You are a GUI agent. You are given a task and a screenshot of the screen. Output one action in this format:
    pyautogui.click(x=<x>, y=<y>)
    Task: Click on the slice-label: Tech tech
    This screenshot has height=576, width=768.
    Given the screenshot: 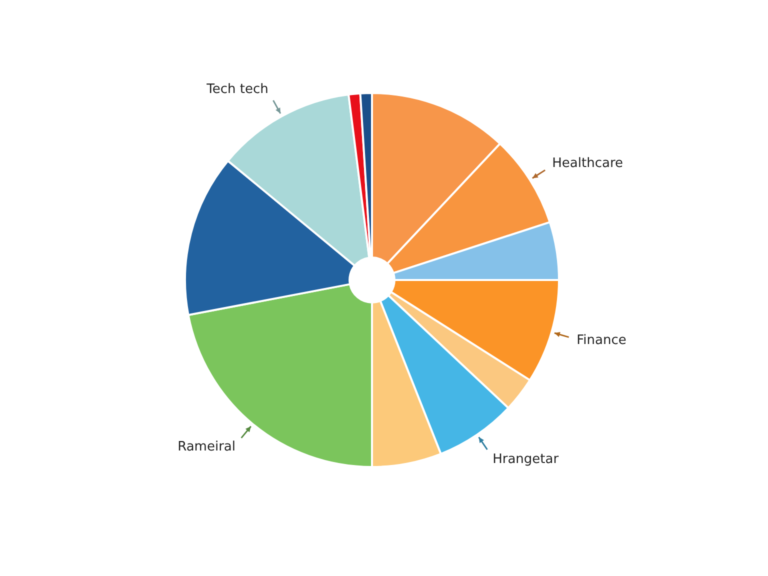 What is the action you would take?
    pyautogui.click(x=237, y=90)
    